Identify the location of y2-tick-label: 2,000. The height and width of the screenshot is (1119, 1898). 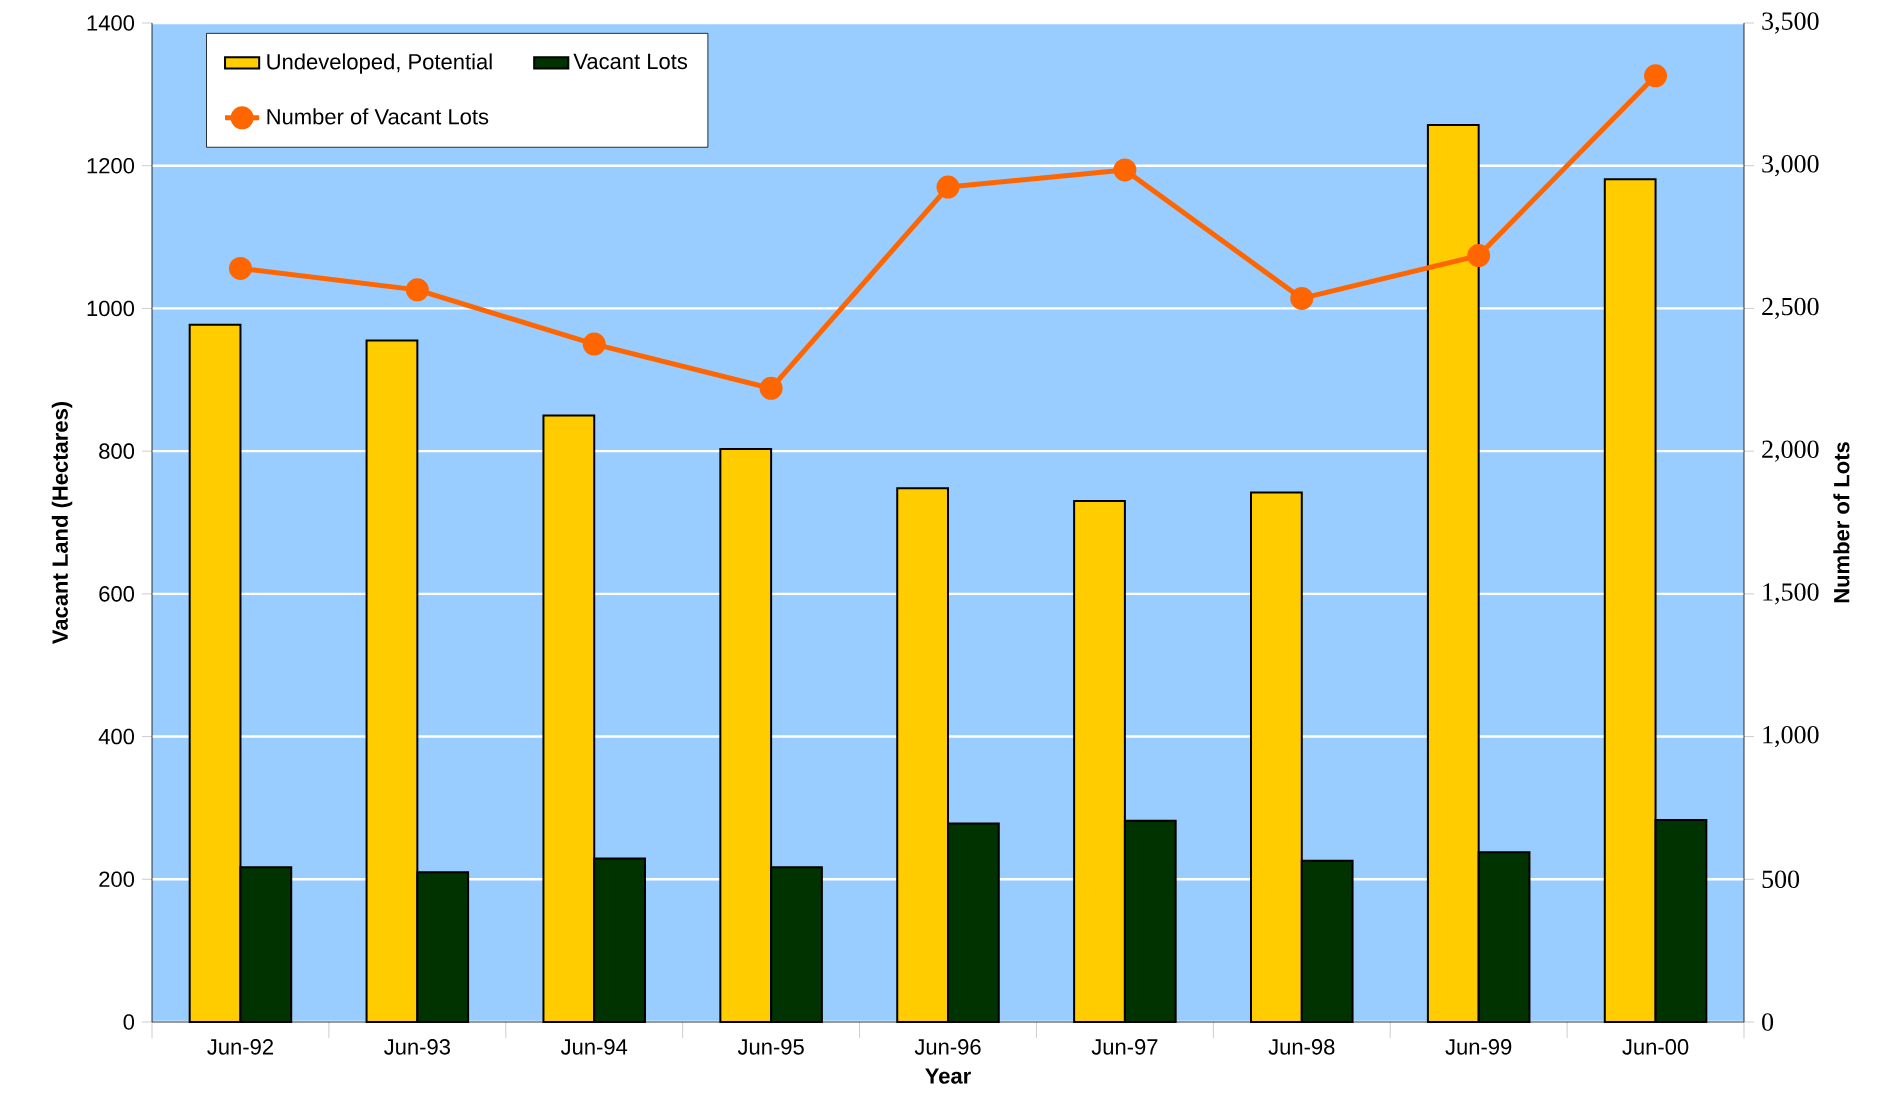
(1790, 451).